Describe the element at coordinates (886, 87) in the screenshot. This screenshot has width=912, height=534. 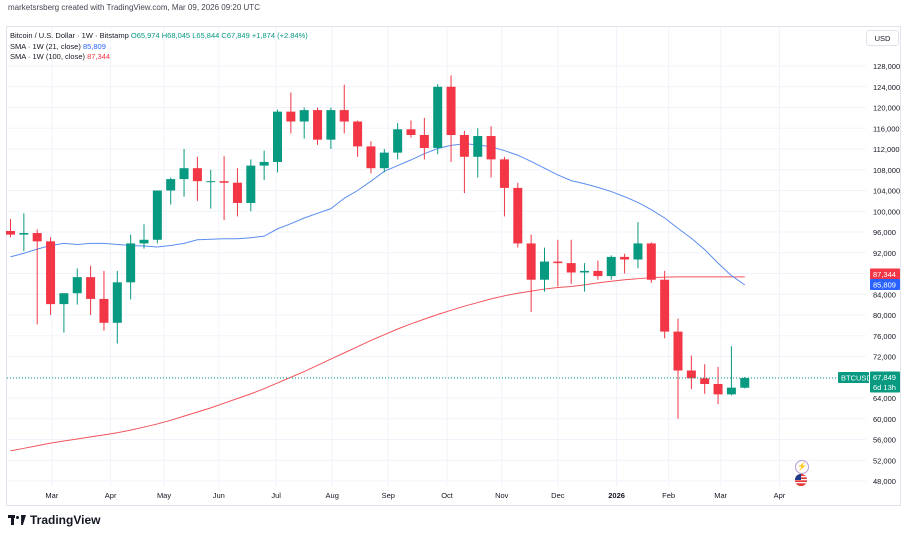
I see `y-tick-label: 124,000` at that location.